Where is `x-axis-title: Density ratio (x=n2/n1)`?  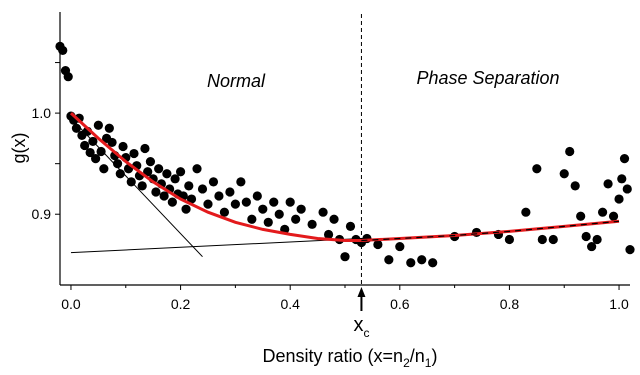
x-axis-title: Density ratio (x=n2/n1) is located at coordinates (350, 358).